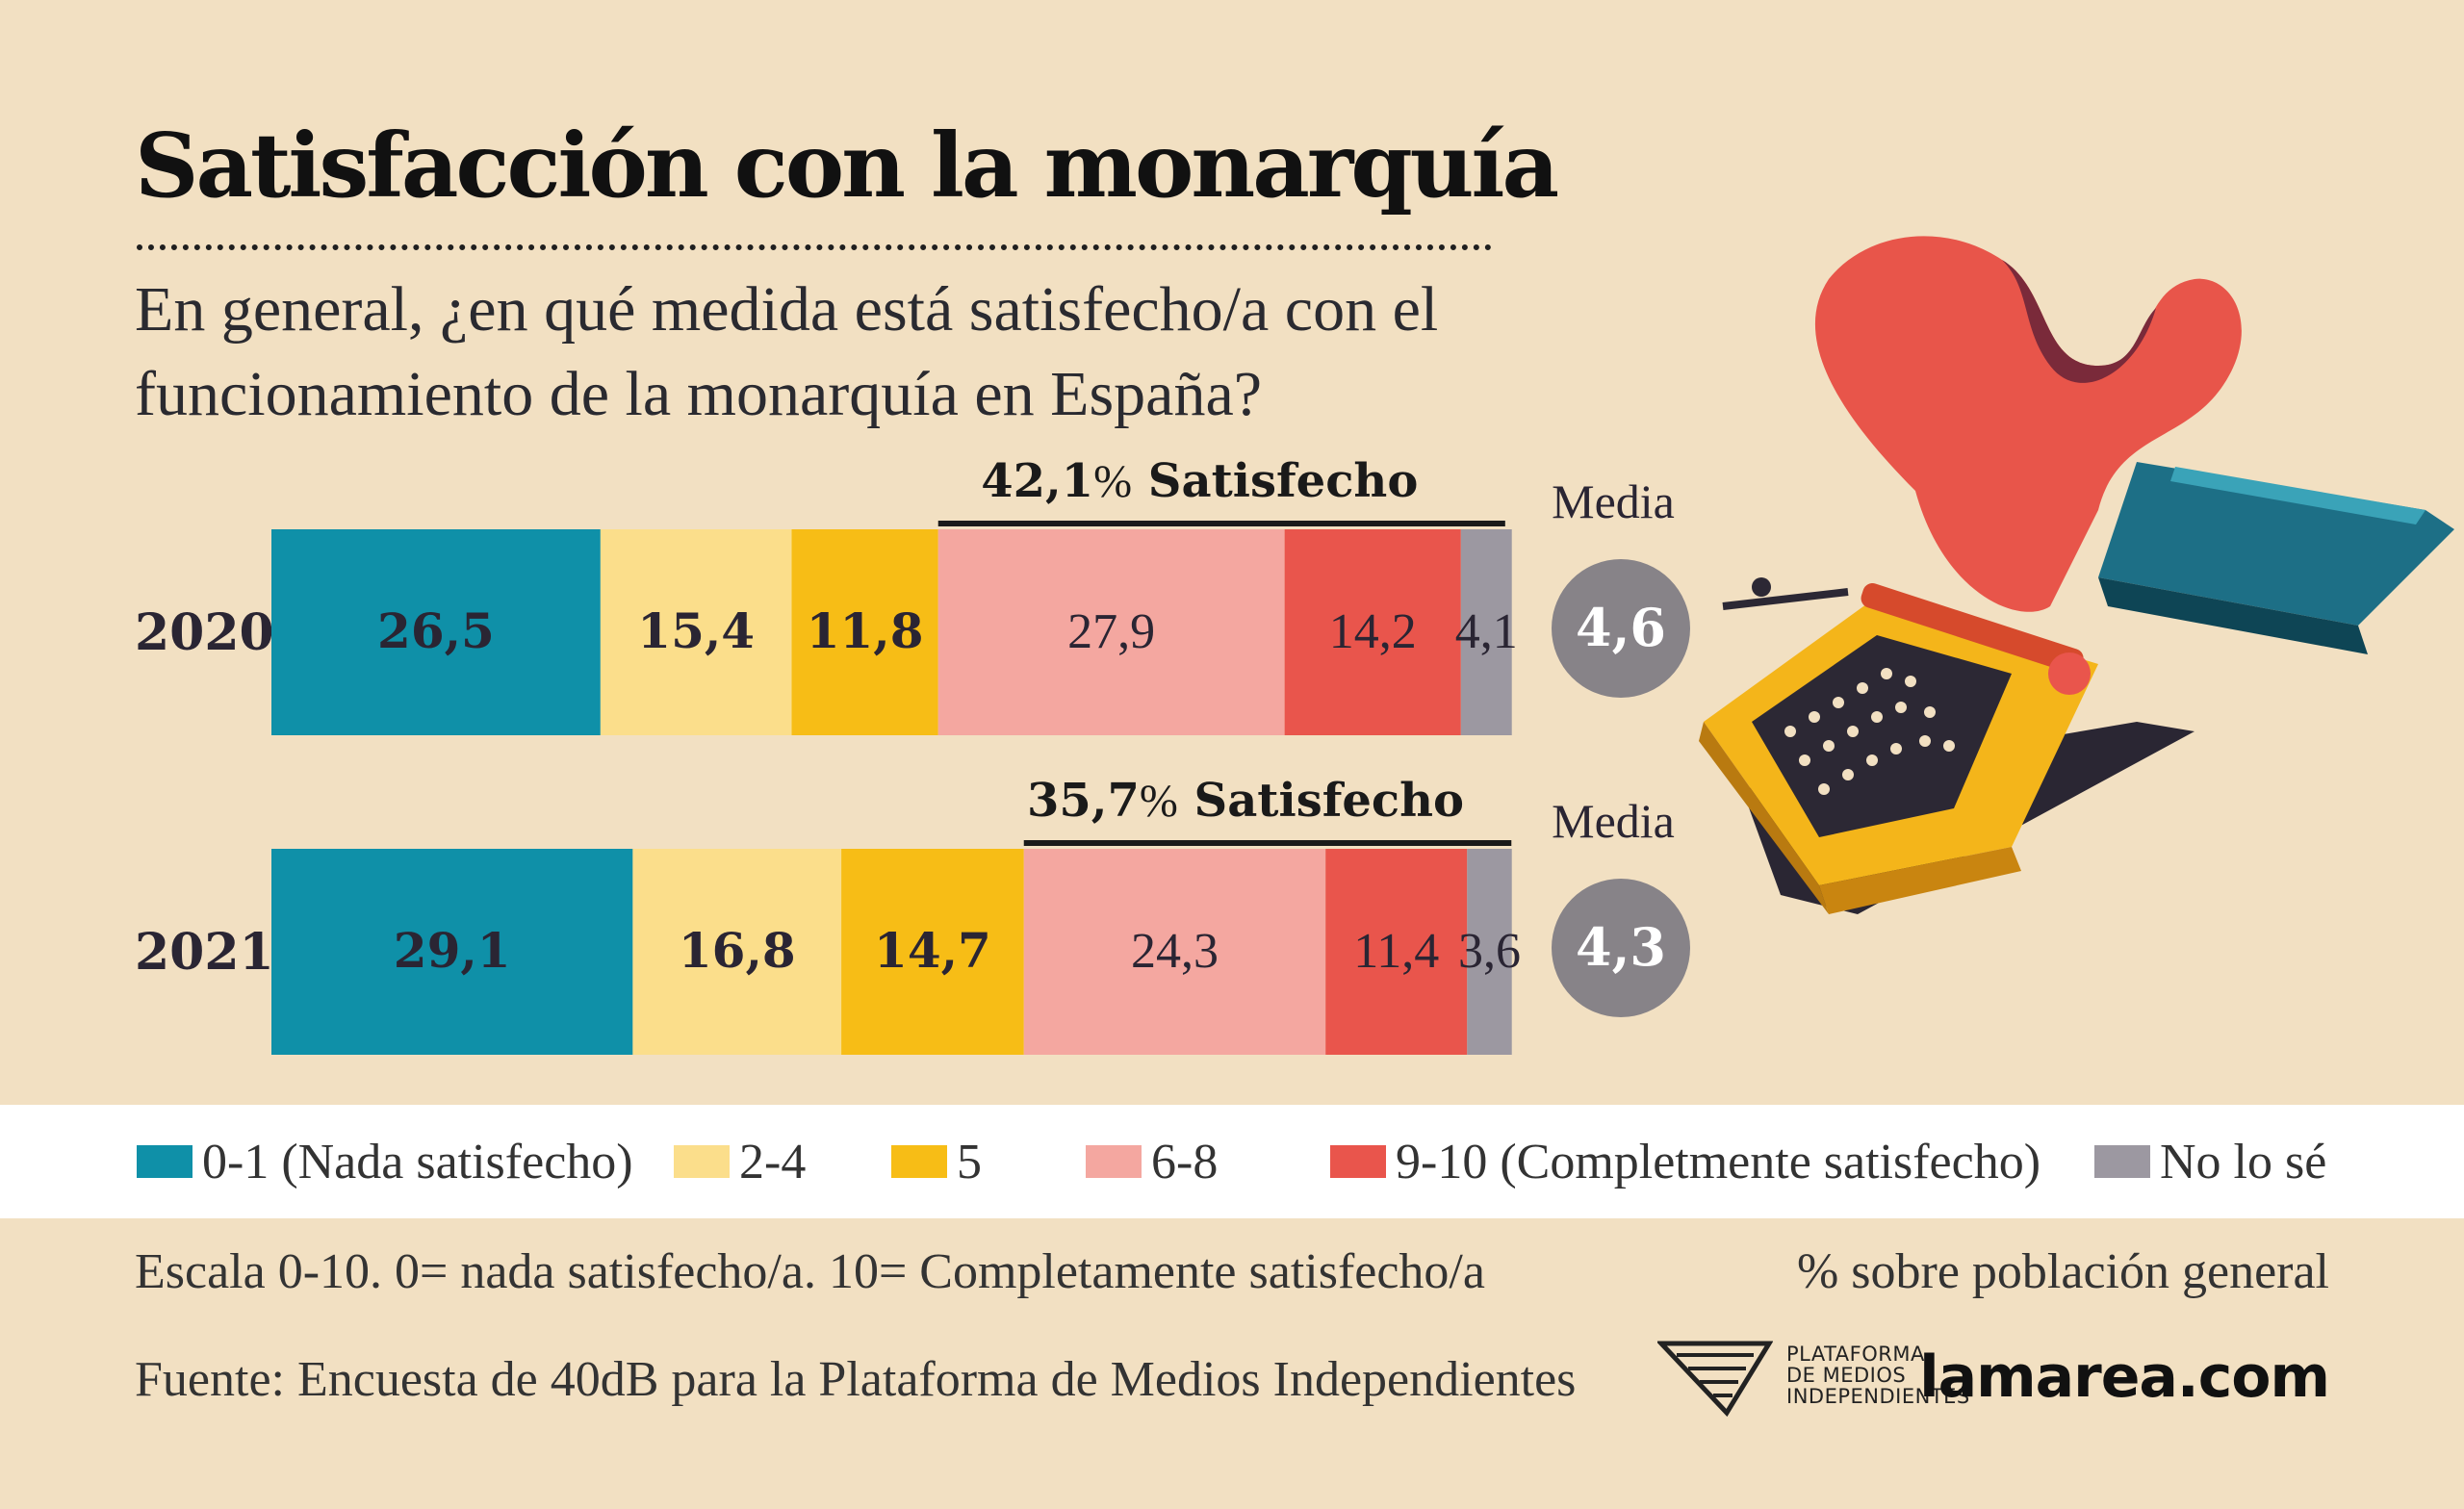  I want to click on data-label: 11,4, so click(1396, 951).